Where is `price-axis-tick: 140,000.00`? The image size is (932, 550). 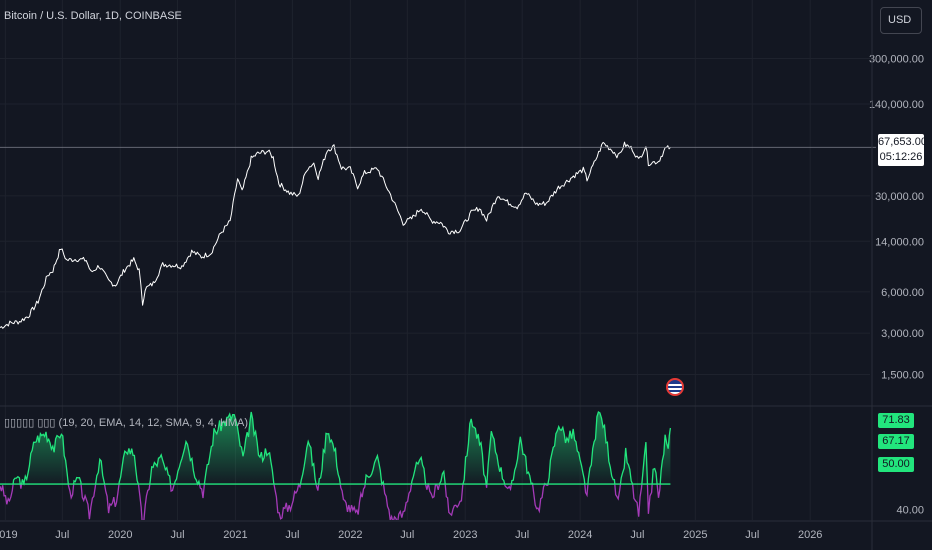 price-axis-tick: 140,000.00 is located at coordinates (896, 105).